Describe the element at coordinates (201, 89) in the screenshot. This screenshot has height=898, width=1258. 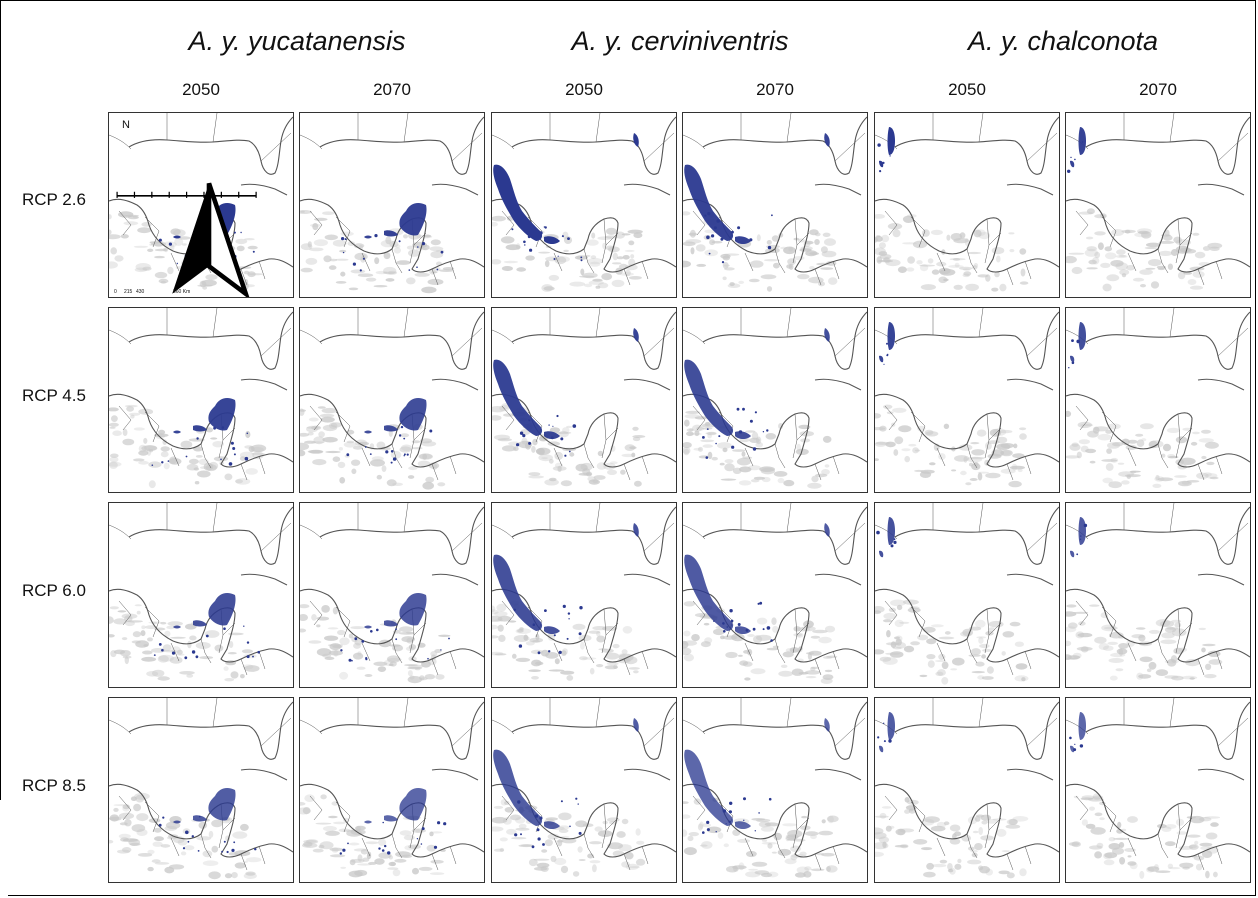
I see `year-header: 2050` at that location.